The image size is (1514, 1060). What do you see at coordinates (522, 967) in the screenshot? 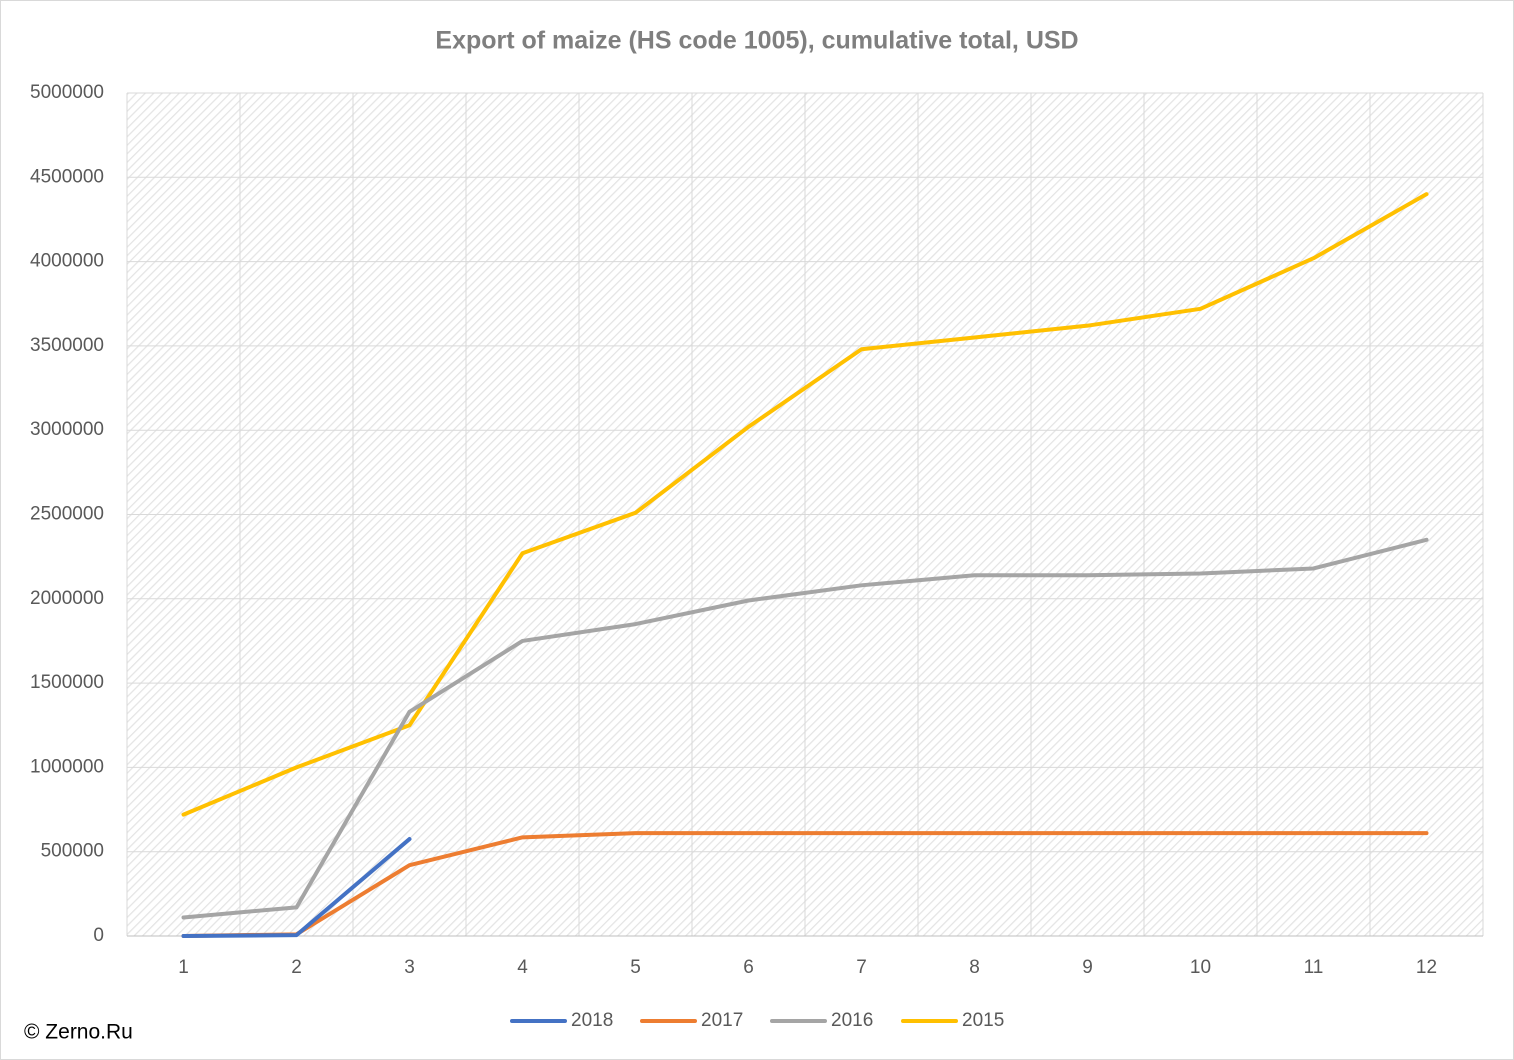
I see `x-tick-label: 4` at bounding box center [522, 967].